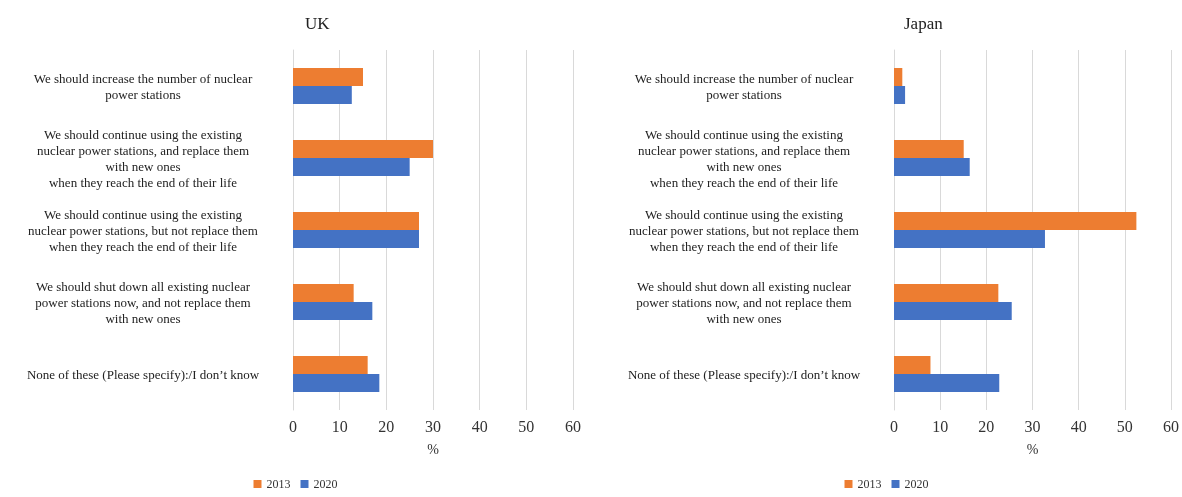 This screenshot has height=497, width=1182. What do you see at coordinates (924, 23) in the screenshot?
I see `chart-title: Japan` at bounding box center [924, 23].